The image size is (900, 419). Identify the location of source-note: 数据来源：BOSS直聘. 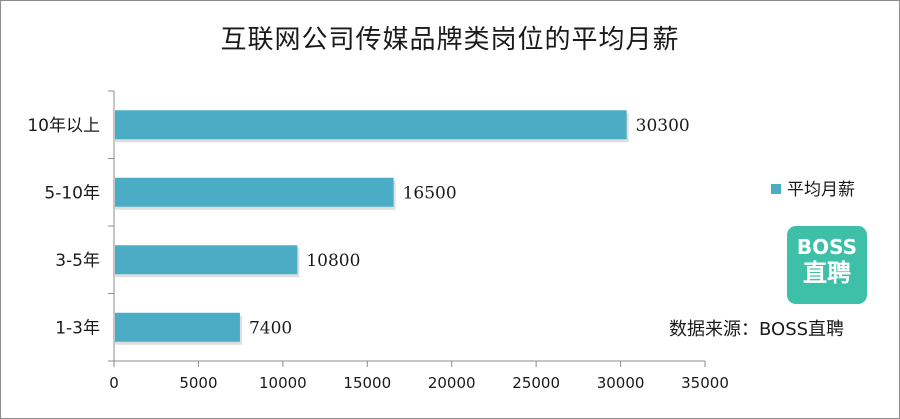
(757, 329).